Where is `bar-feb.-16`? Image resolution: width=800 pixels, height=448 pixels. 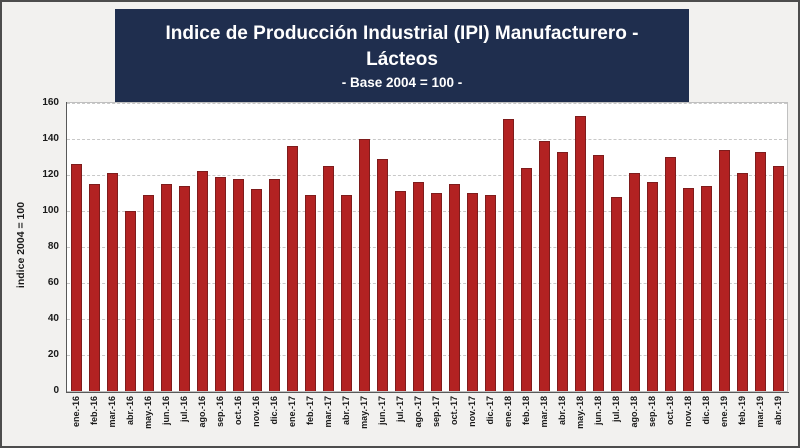 bar-feb.-16 is located at coordinates (94, 287).